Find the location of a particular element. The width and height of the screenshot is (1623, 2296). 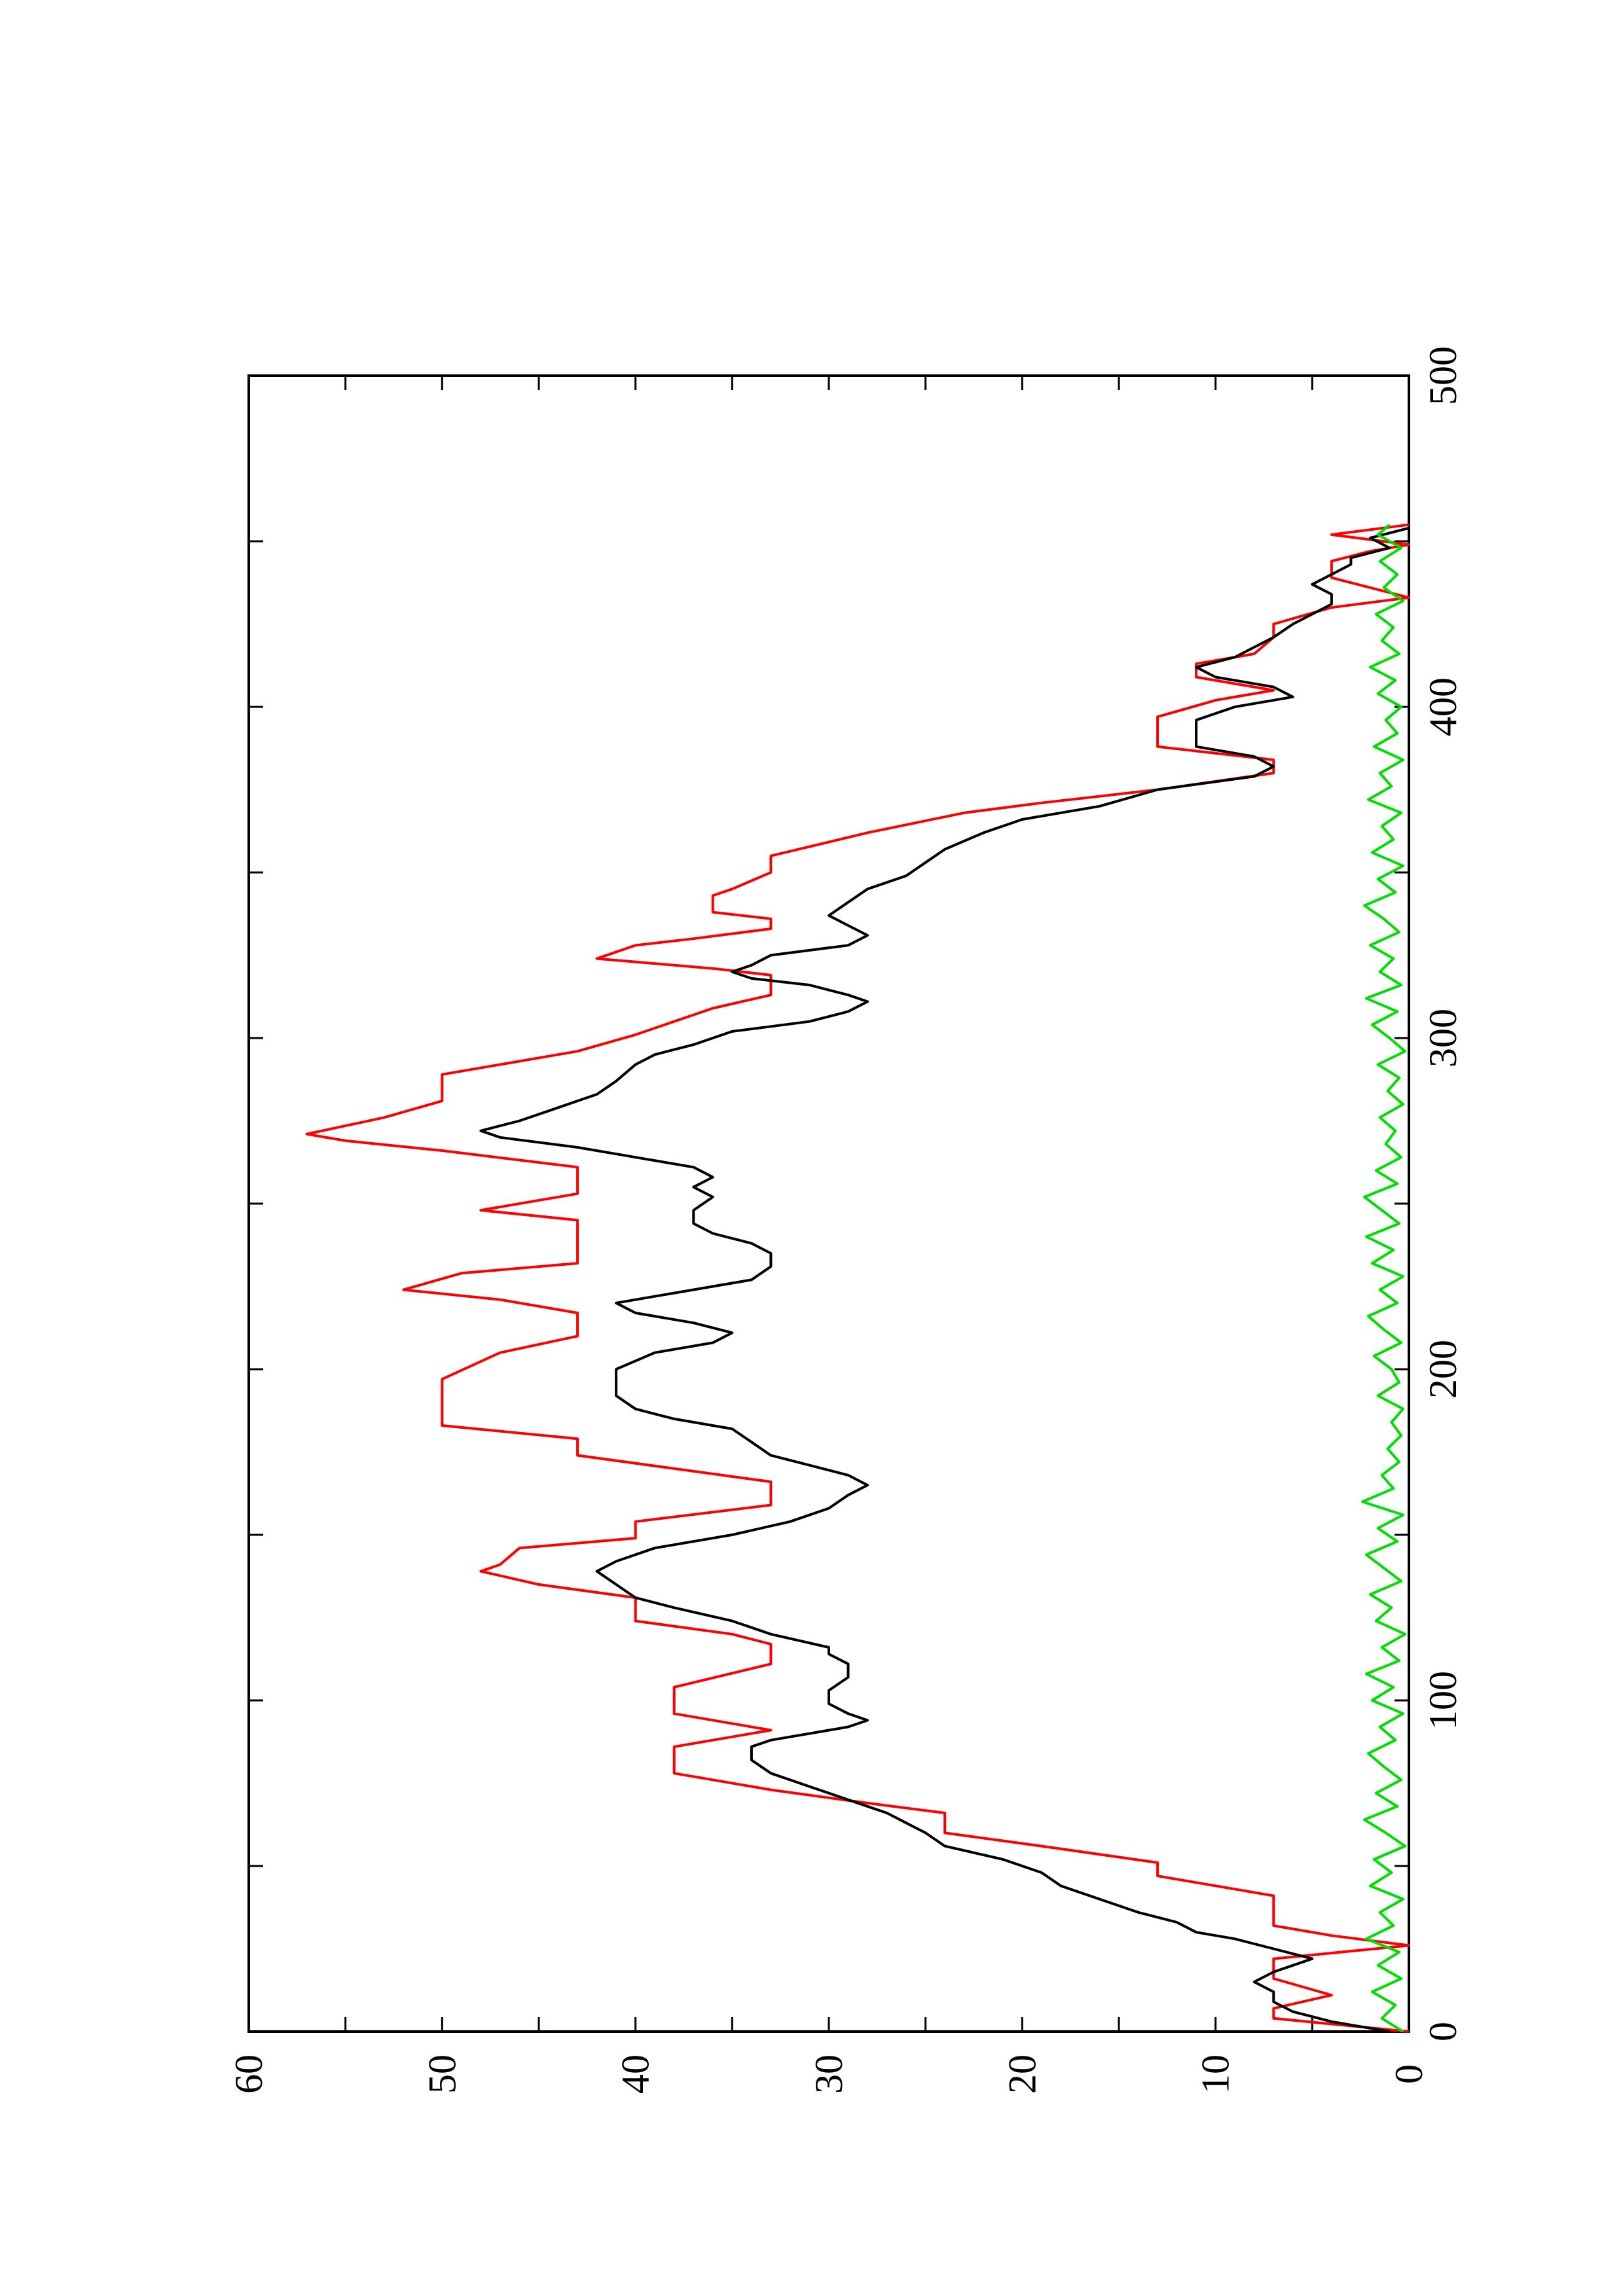

y-tick-label: 60 is located at coordinates (248, 2074).